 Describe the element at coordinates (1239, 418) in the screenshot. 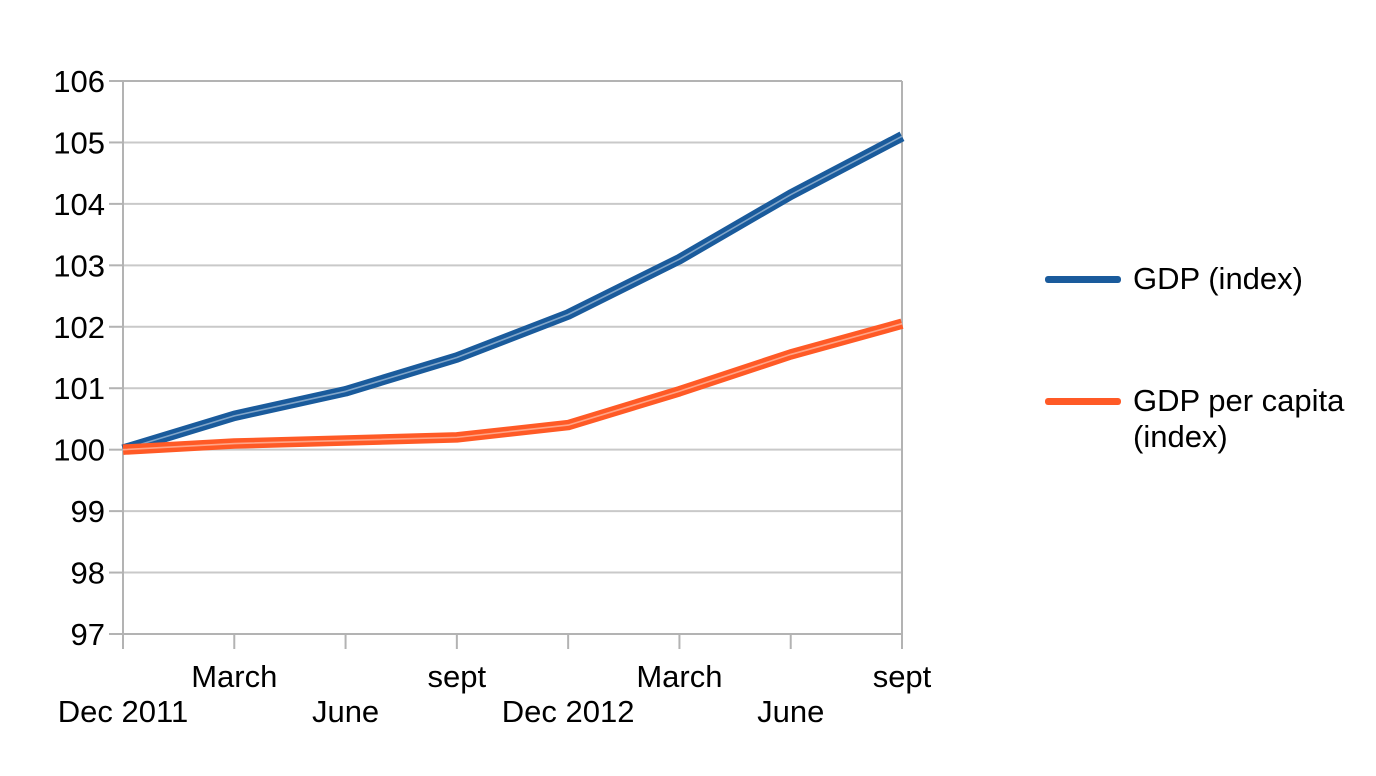

I see `legend-label-gdp-per-capita: GDP per capita (index)` at that location.